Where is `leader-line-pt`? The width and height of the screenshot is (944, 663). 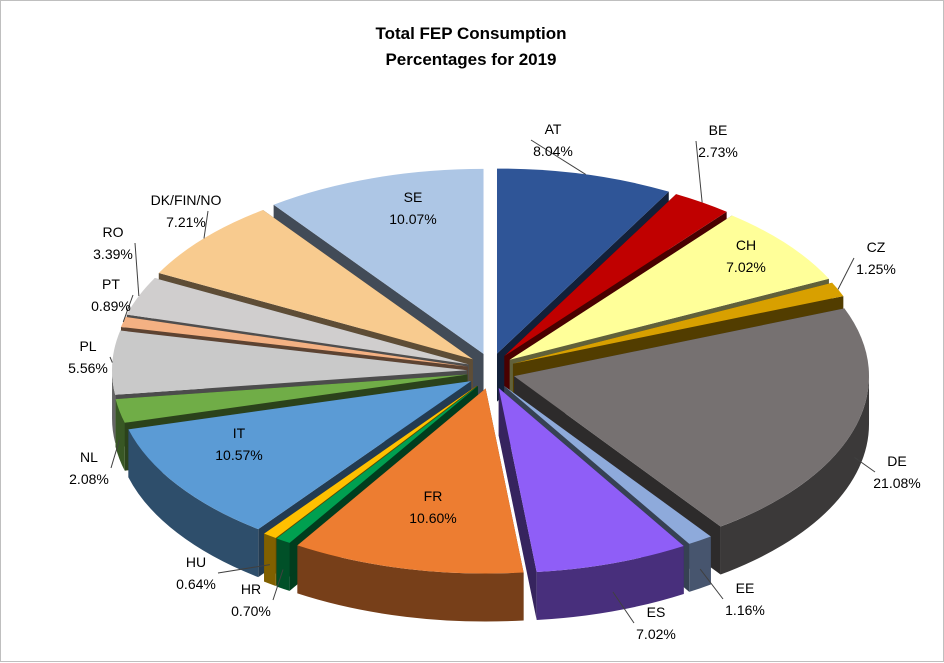
leader-line-pt is located at coordinates (128, 308).